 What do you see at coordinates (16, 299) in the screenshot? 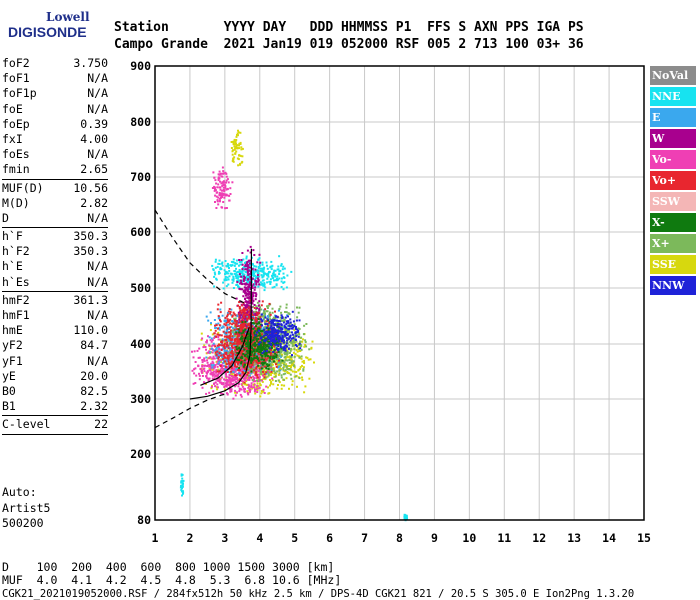
I see `param-key: hmF2` at bounding box center [16, 299].